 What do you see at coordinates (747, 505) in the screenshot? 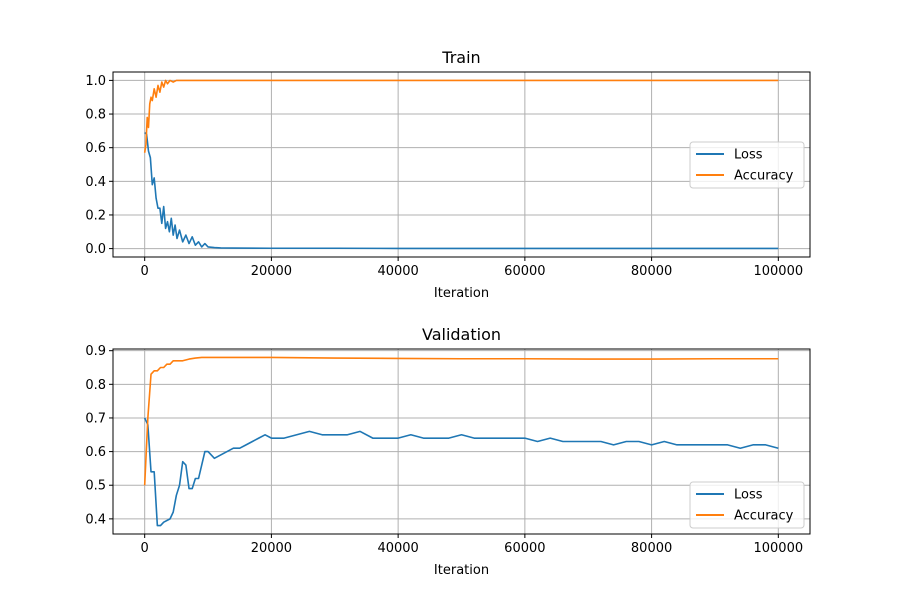
I see `validation-legend: Loss Accuracy` at bounding box center [747, 505].